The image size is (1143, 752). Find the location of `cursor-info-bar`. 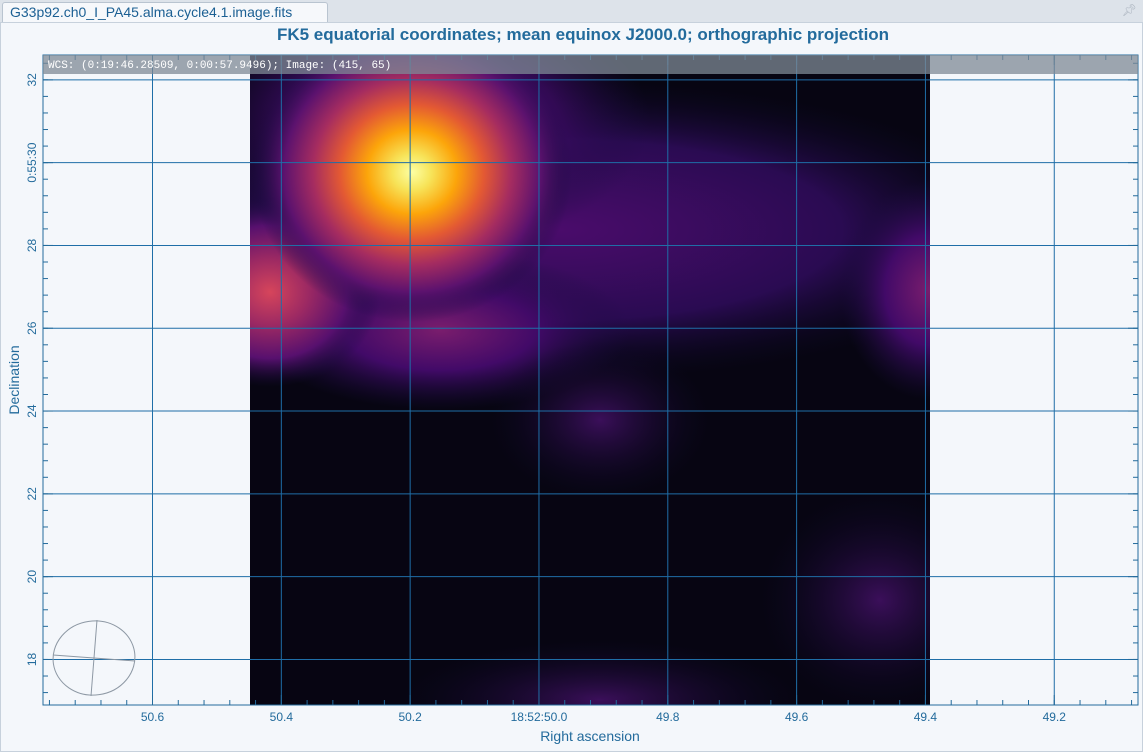

cursor-info-bar is located at coordinates (590, 64).